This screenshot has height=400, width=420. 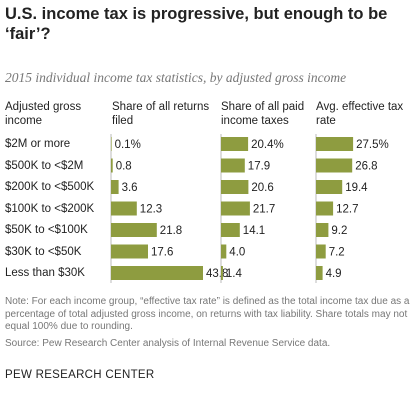 What do you see at coordinates (50, 187) in the screenshot?
I see `category-label: $200K to <$500K` at bounding box center [50, 187].